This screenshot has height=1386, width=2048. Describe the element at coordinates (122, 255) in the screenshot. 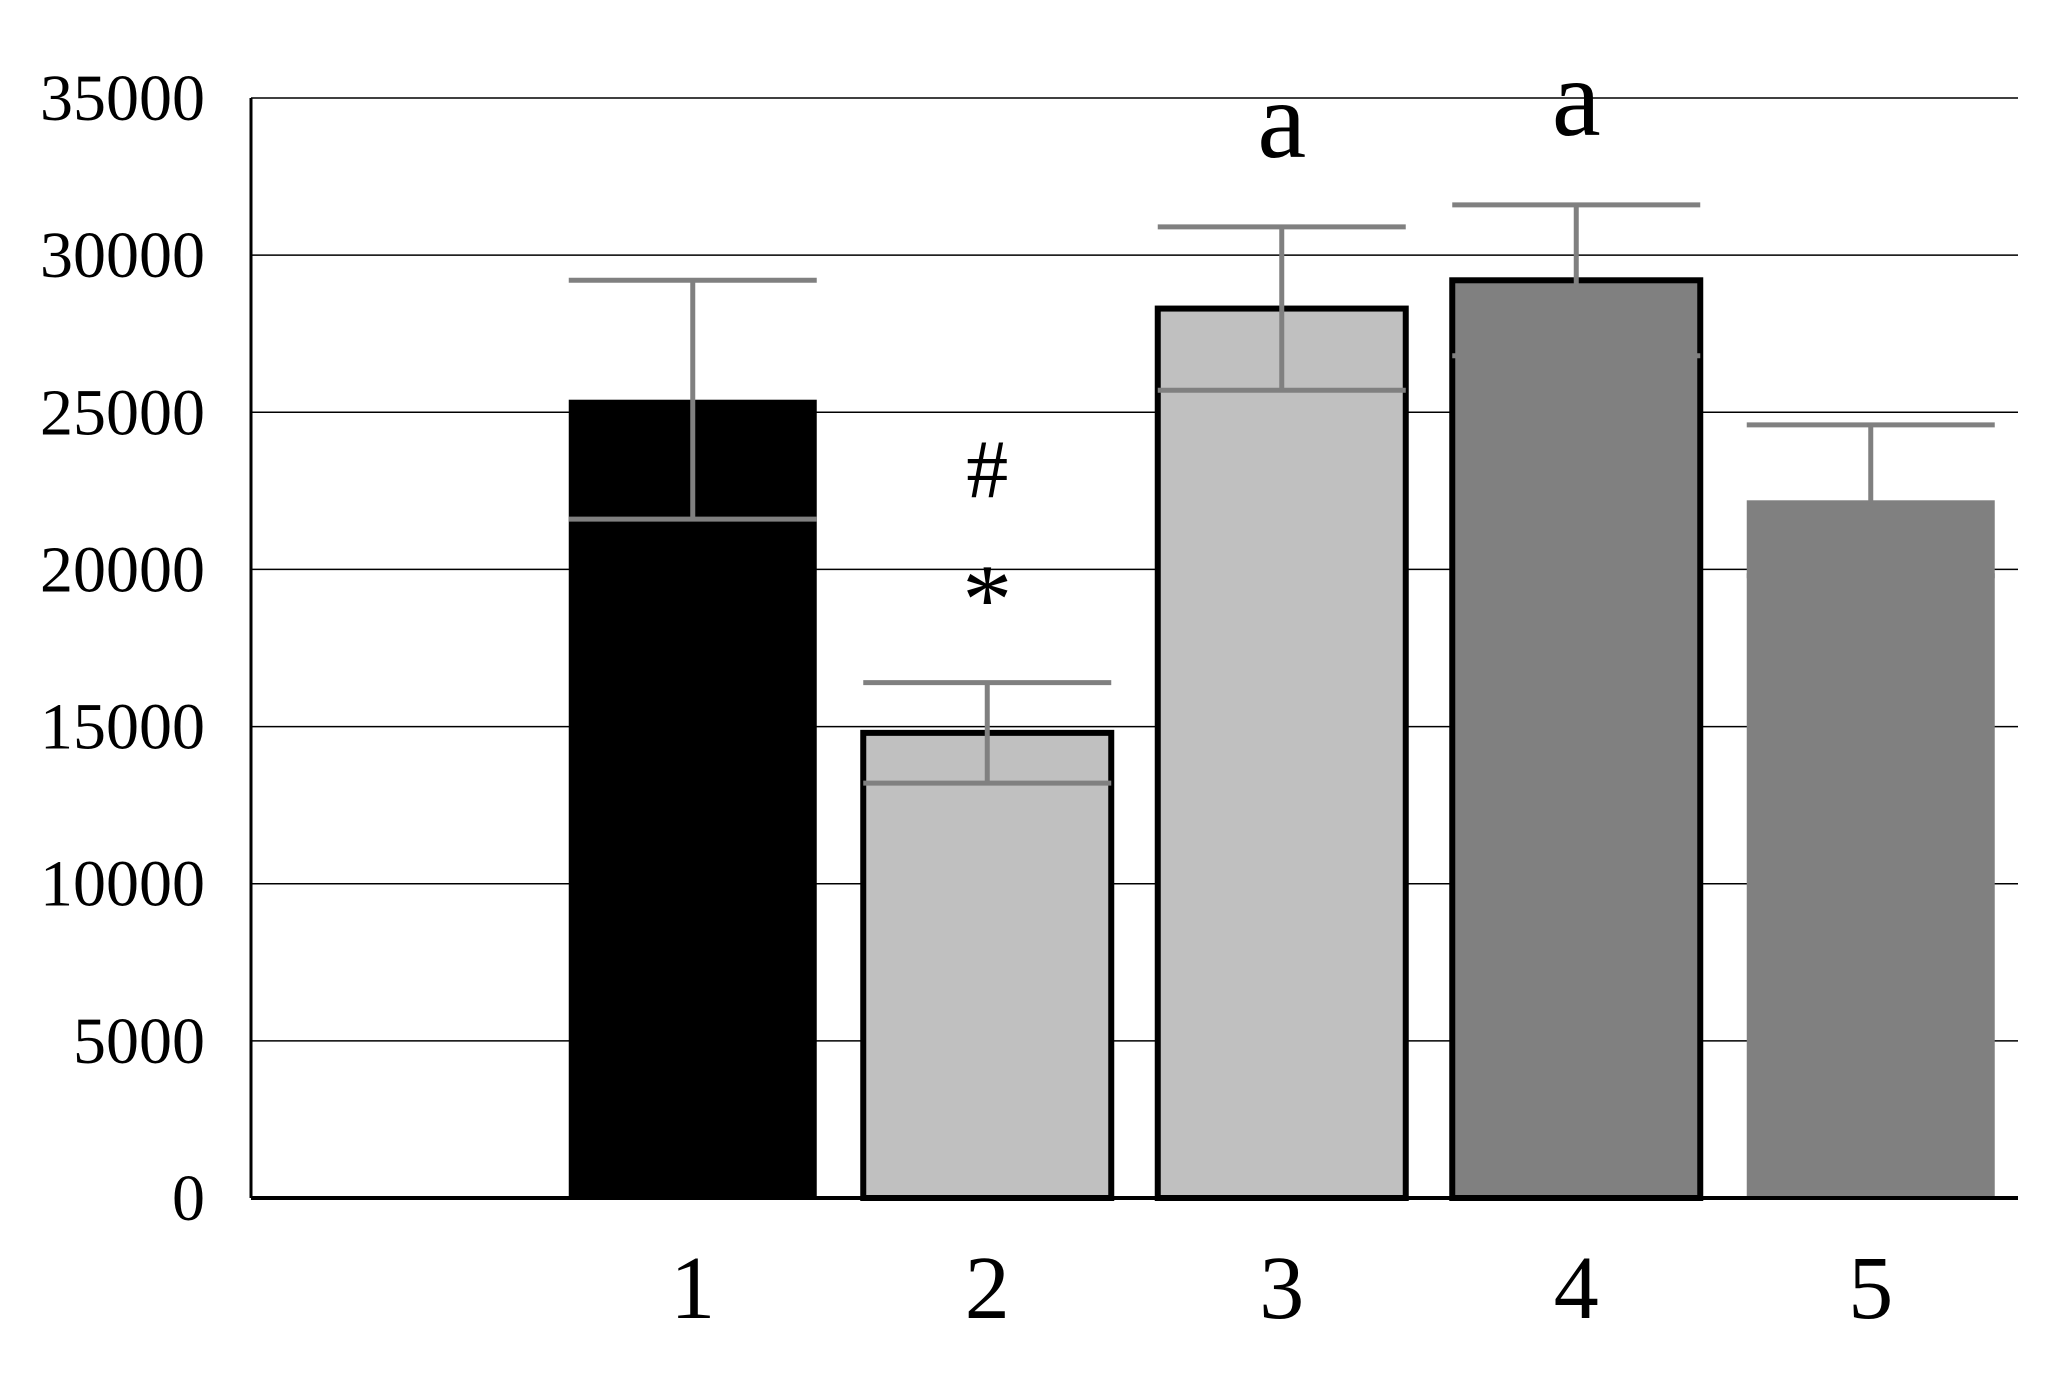

I see `y-tick-label: 30000` at that location.